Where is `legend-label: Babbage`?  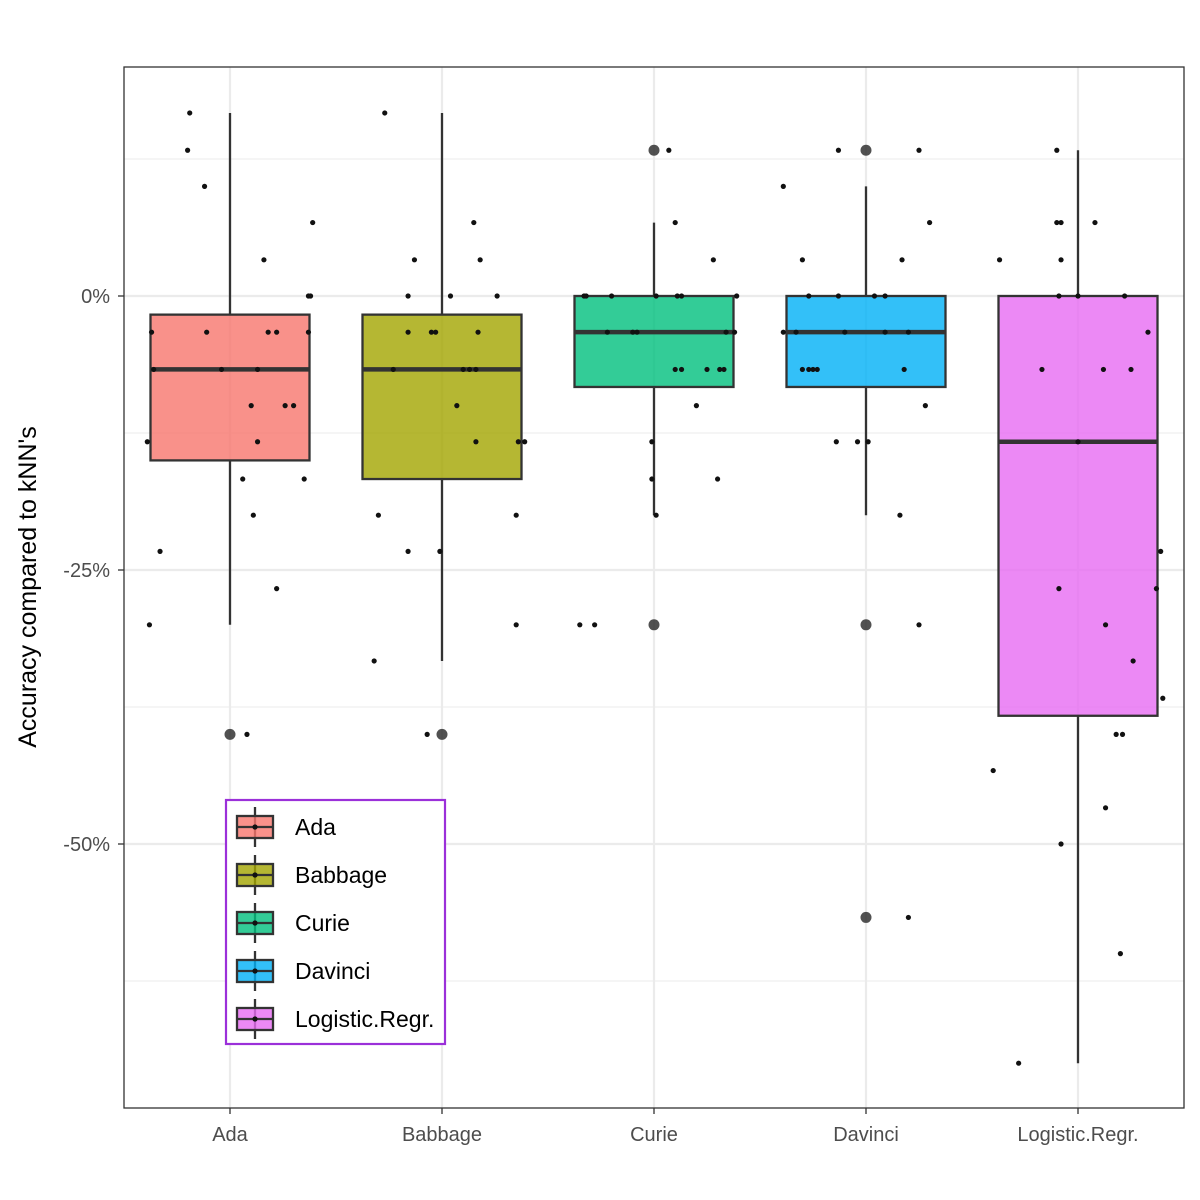 legend-label: Babbage is located at coordinates (341, 875).